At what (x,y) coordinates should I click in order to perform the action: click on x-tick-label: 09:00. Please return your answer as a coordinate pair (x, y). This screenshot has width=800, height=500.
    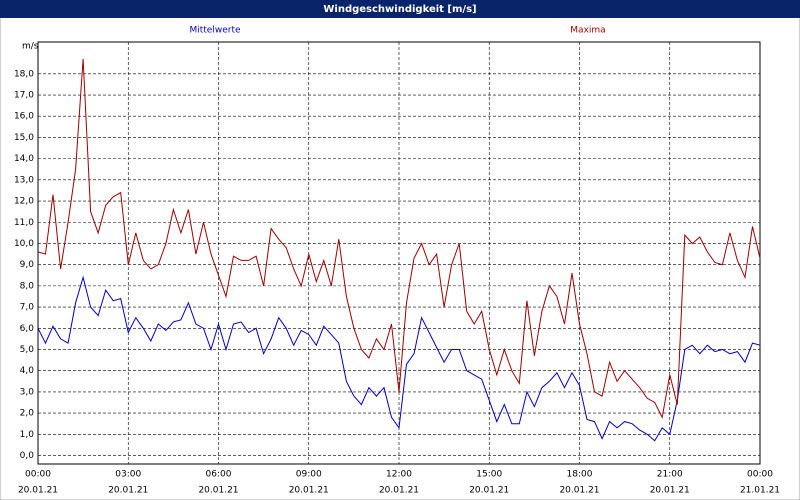
    Looking at the image, I should click on (309, 475).